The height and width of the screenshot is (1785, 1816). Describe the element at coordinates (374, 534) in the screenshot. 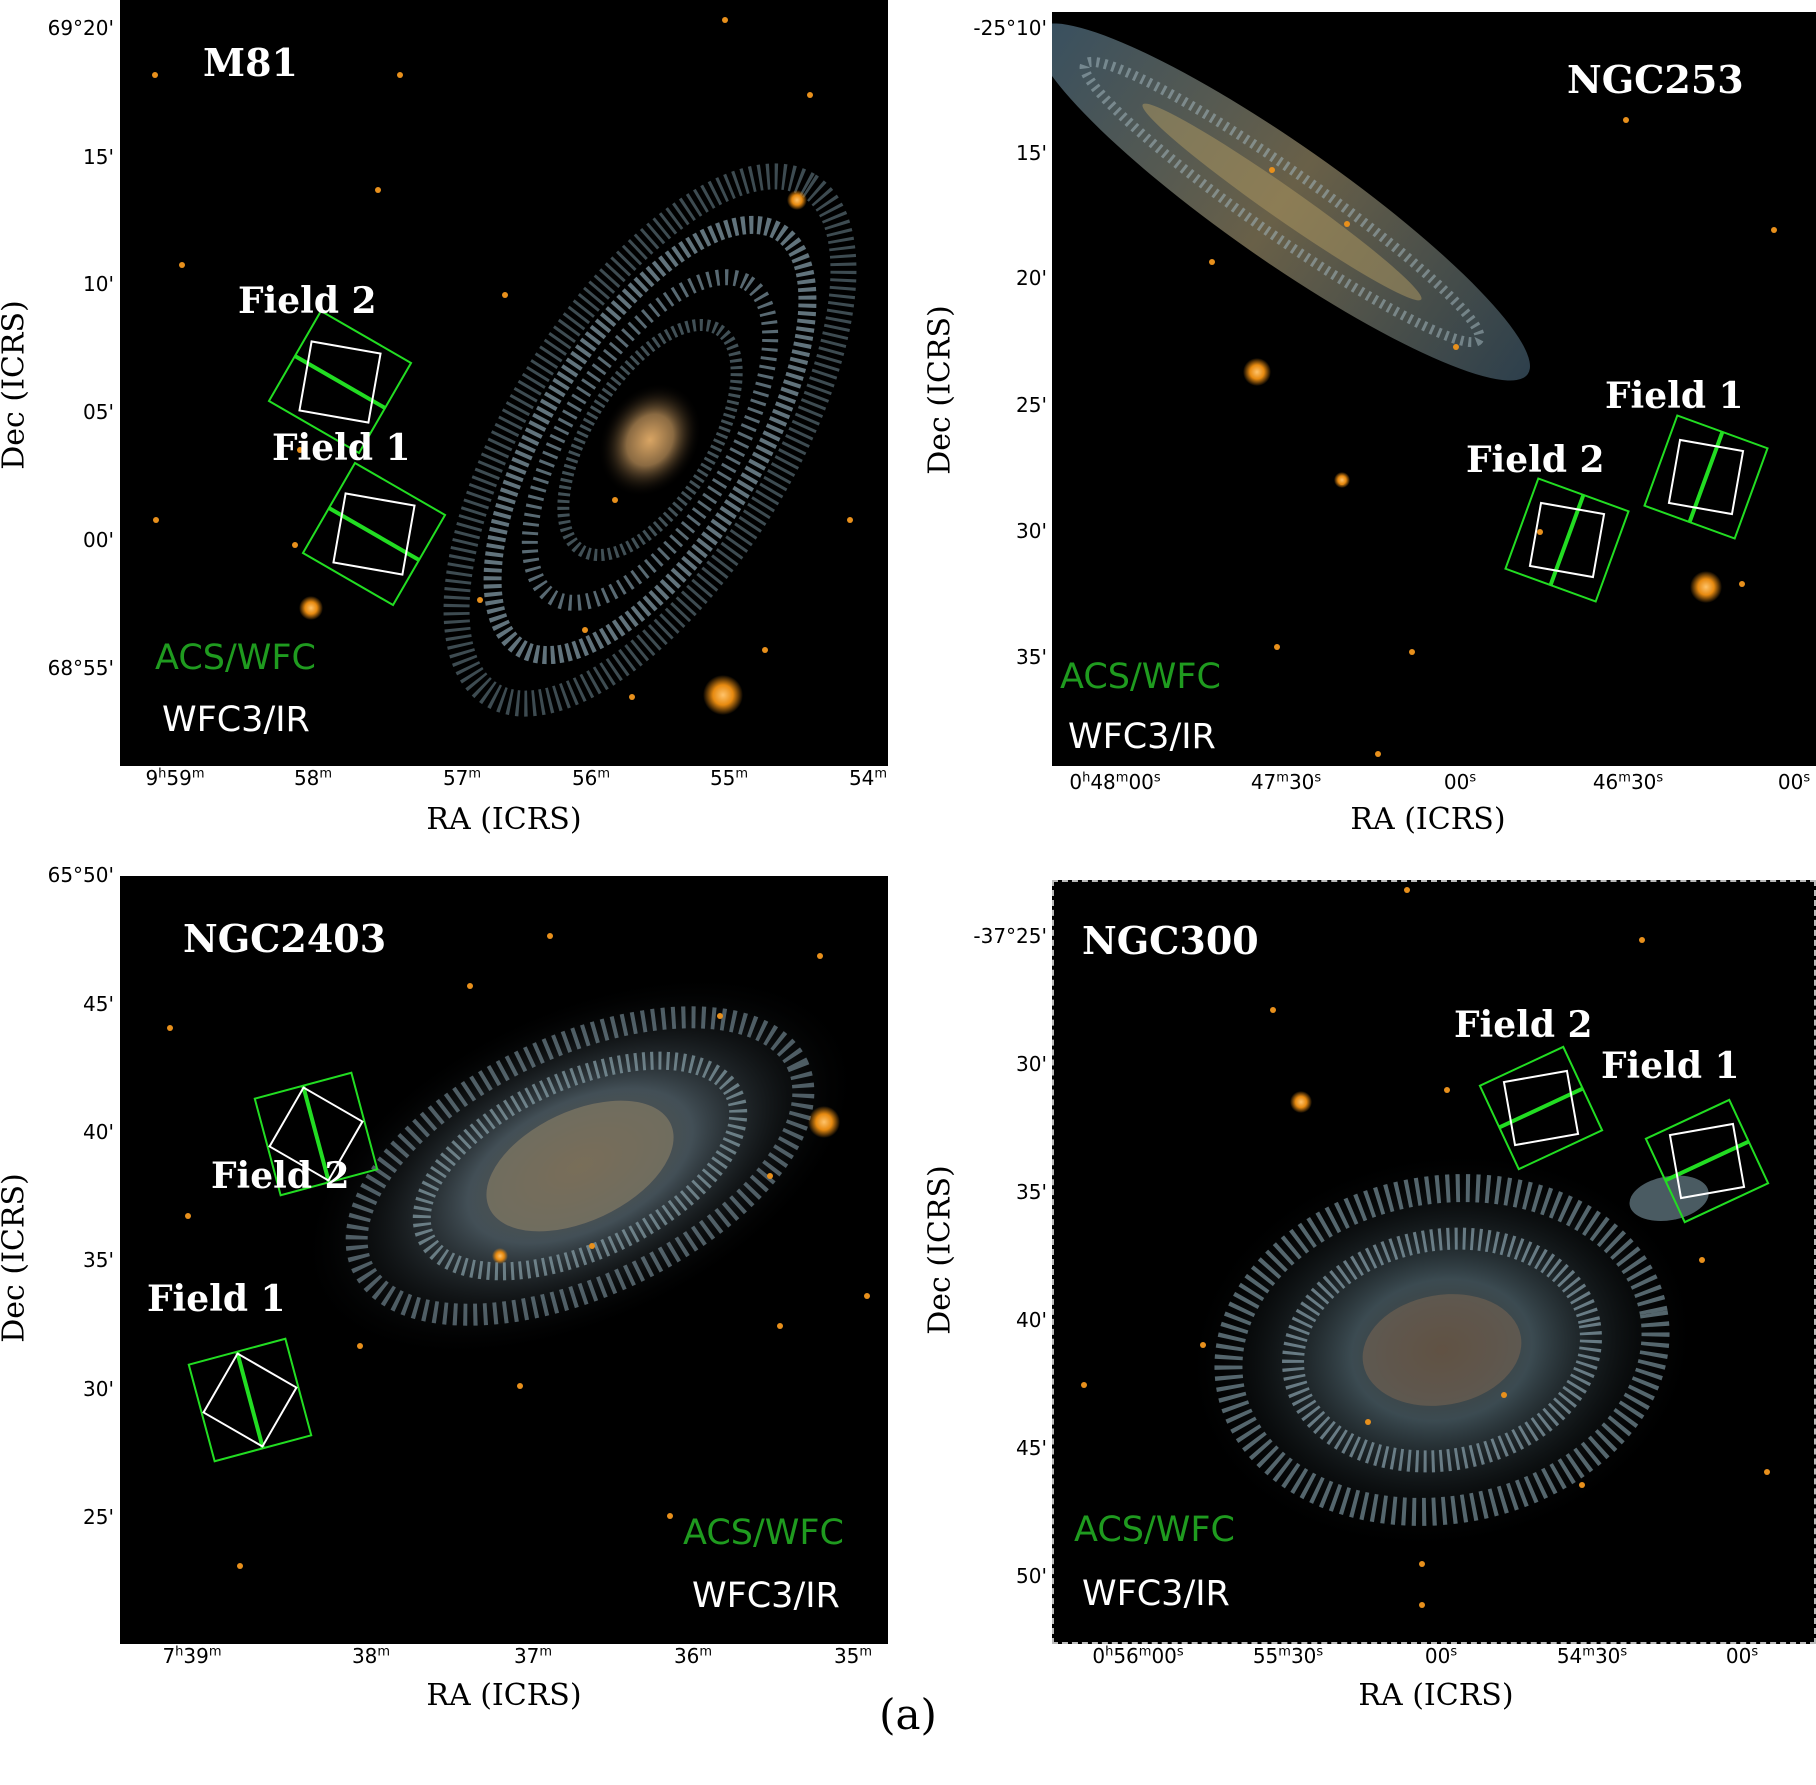

I see `m81-field1-footprint` at that location.